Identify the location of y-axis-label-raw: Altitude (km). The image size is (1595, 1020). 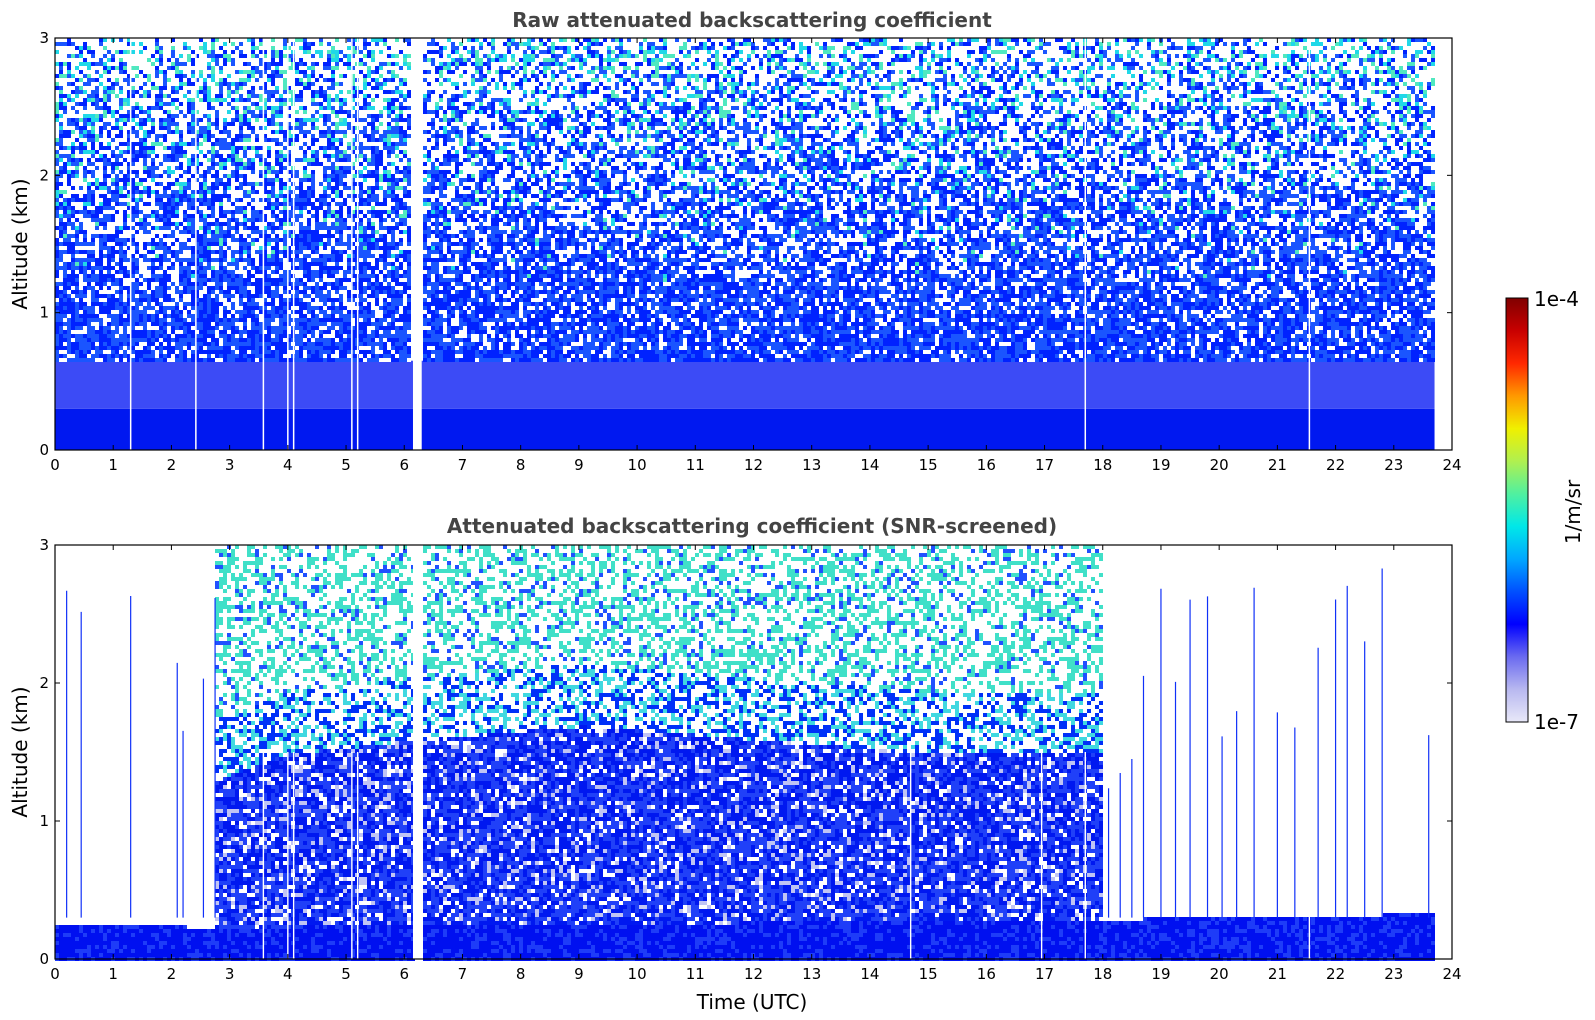
(20, 243).